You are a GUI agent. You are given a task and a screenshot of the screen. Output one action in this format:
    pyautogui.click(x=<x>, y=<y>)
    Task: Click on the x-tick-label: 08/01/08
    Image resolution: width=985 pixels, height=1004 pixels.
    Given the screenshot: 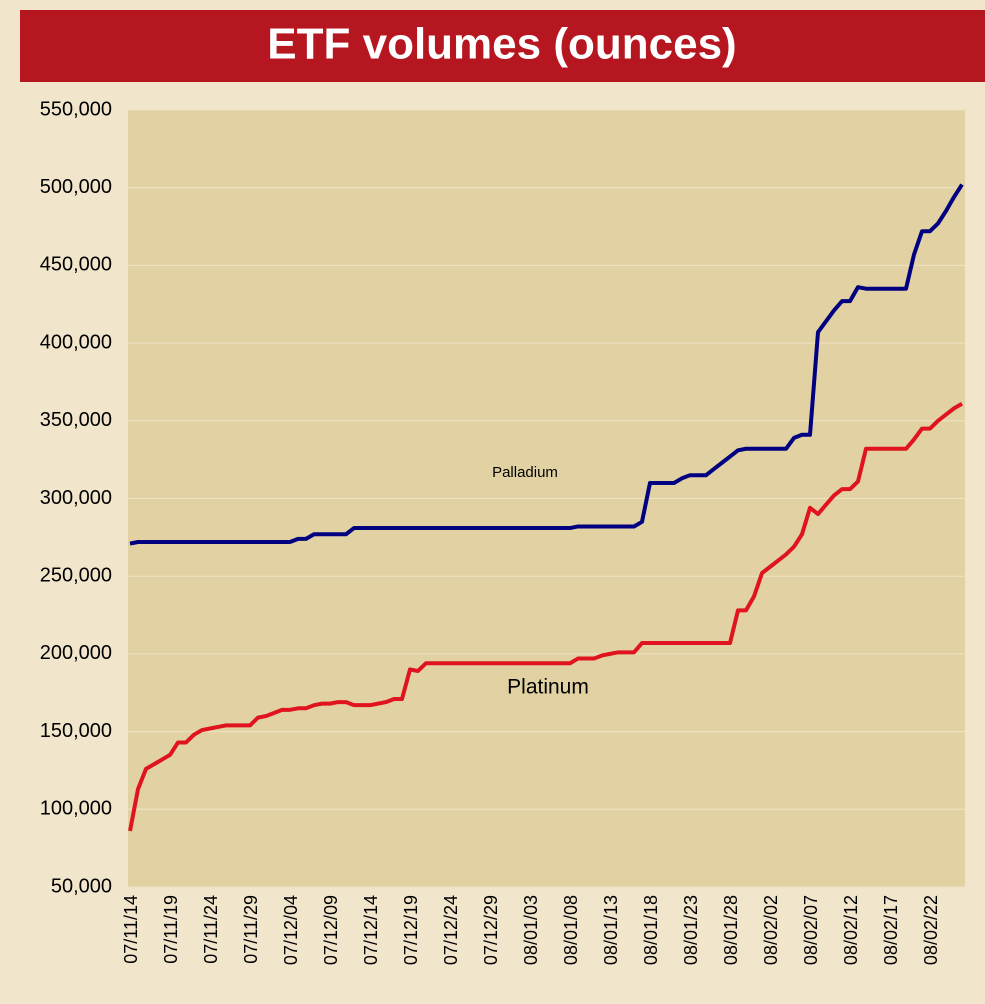 What is the action you would take?
    pyautogui.click(x=571, y=930)
    